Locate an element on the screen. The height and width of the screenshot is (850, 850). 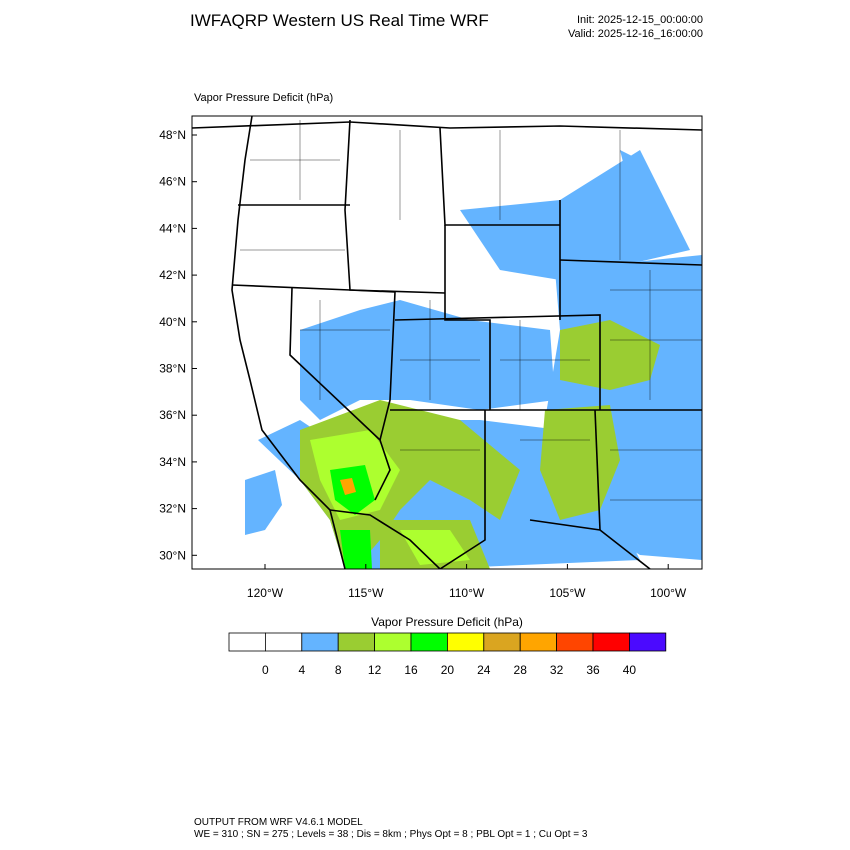
lat-labels: 48°N 46°N 44°N 42°N 40°N 38°N 36°N 34°N 32°N 30°N is located at coordinates (178, 345).